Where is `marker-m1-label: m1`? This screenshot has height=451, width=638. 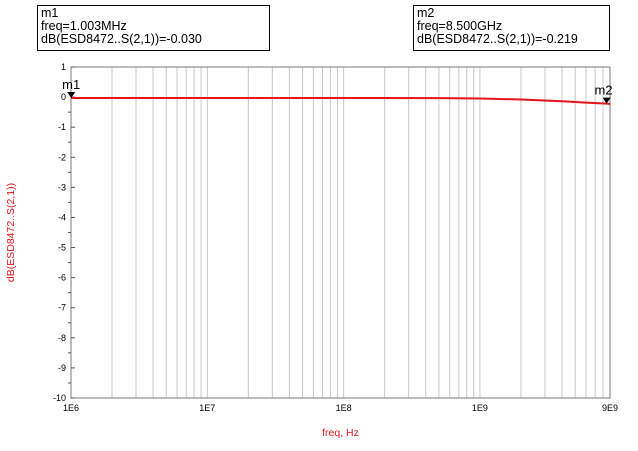
marker-m1-label: m1 is located at coordinates (71, 84).